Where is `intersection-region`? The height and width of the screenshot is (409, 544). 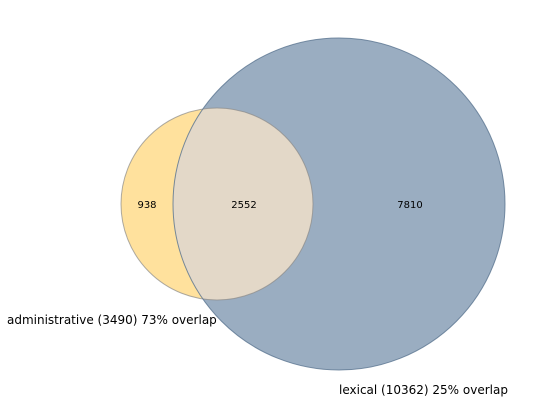 intersection-region is located at coordinates (243, 204).